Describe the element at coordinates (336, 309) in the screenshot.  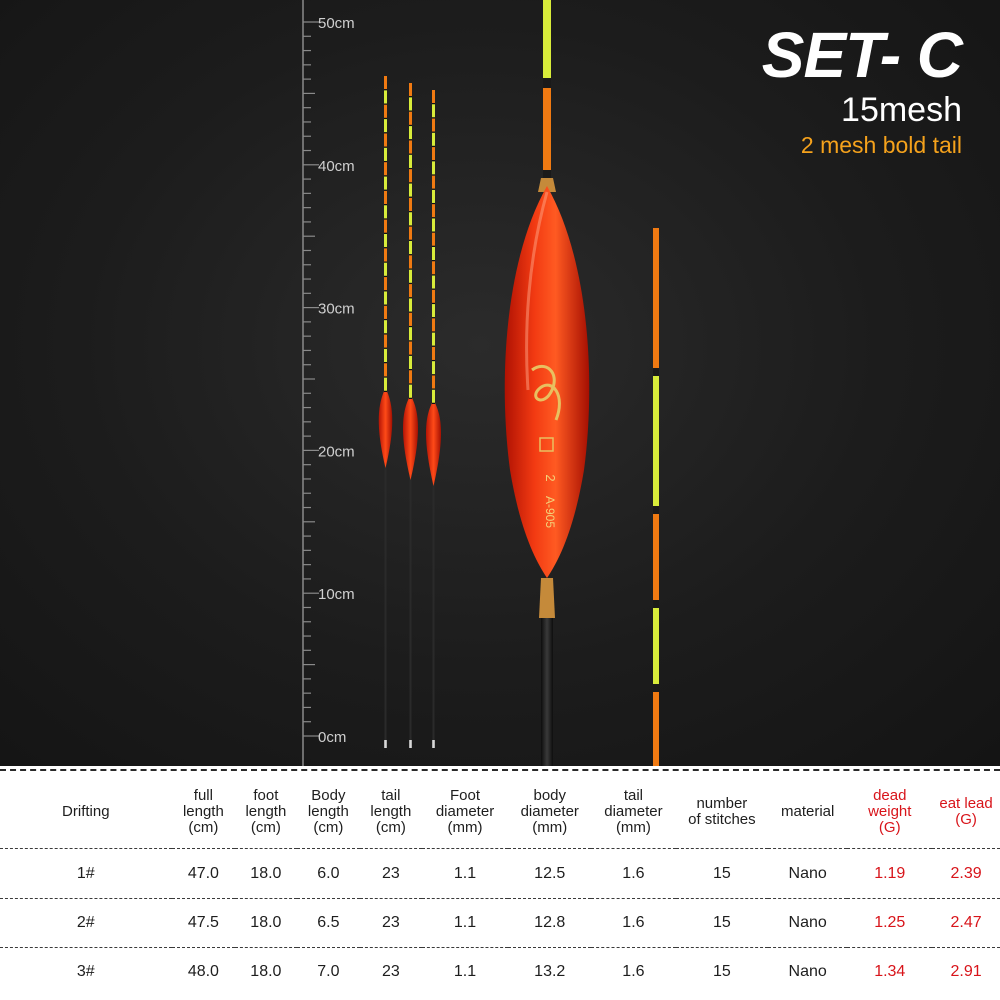
I see `ruler-label: 30cm` at that location.